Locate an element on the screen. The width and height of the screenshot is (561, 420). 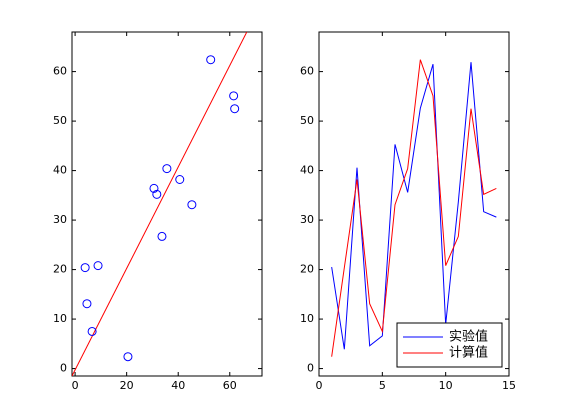
x-tick-label: 20 is located at coordinates (127, 385).